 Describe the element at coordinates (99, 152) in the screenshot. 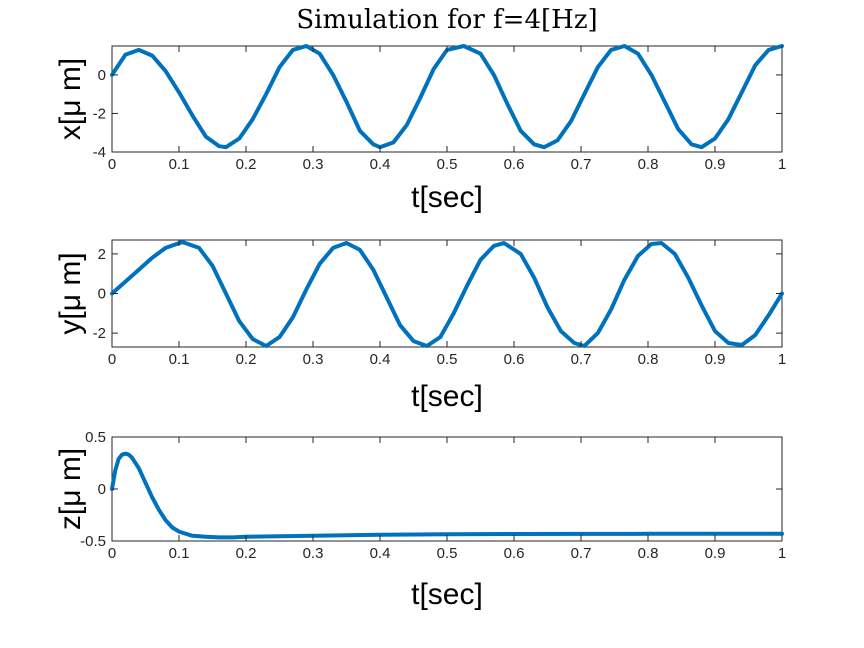

I see `y-tick-label: -4` at that location.